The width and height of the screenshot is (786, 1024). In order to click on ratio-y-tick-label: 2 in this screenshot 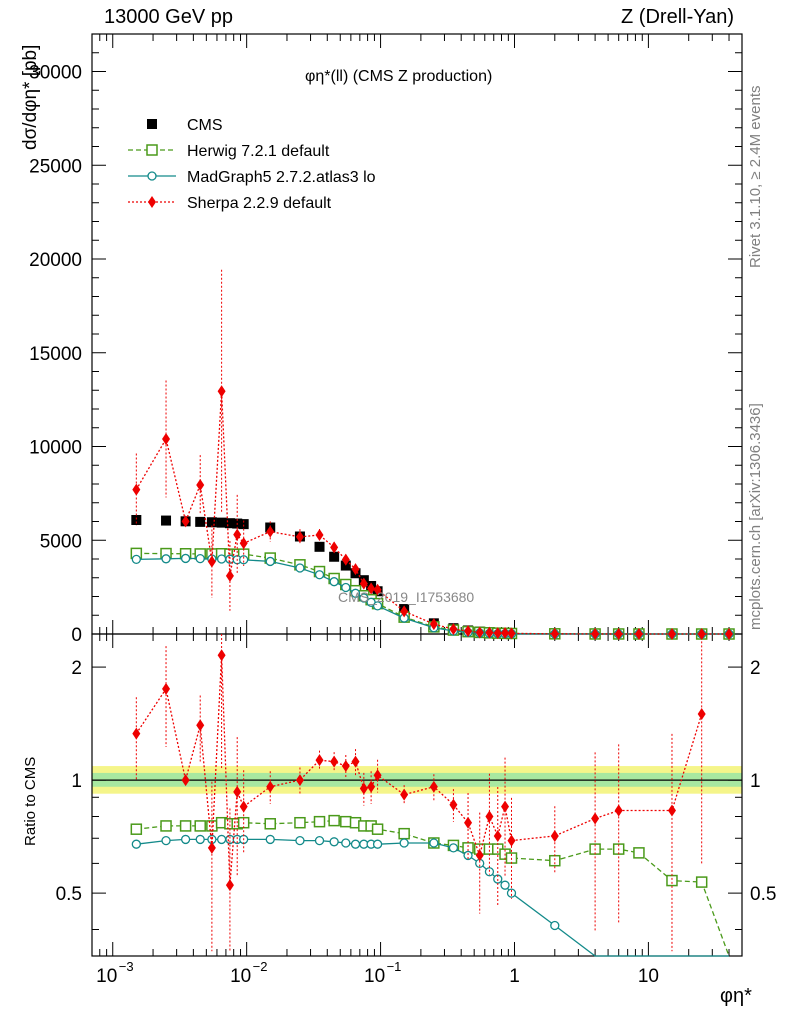, I will do `click(76, 668)`.